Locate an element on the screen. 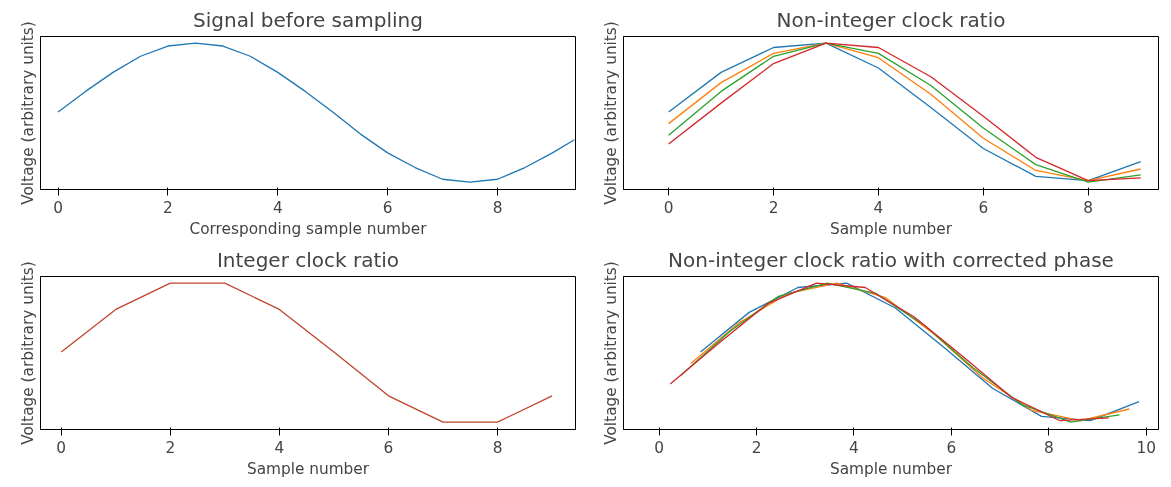  x-axis-title: Corresponding sample number is located at coordinates (308, 228).